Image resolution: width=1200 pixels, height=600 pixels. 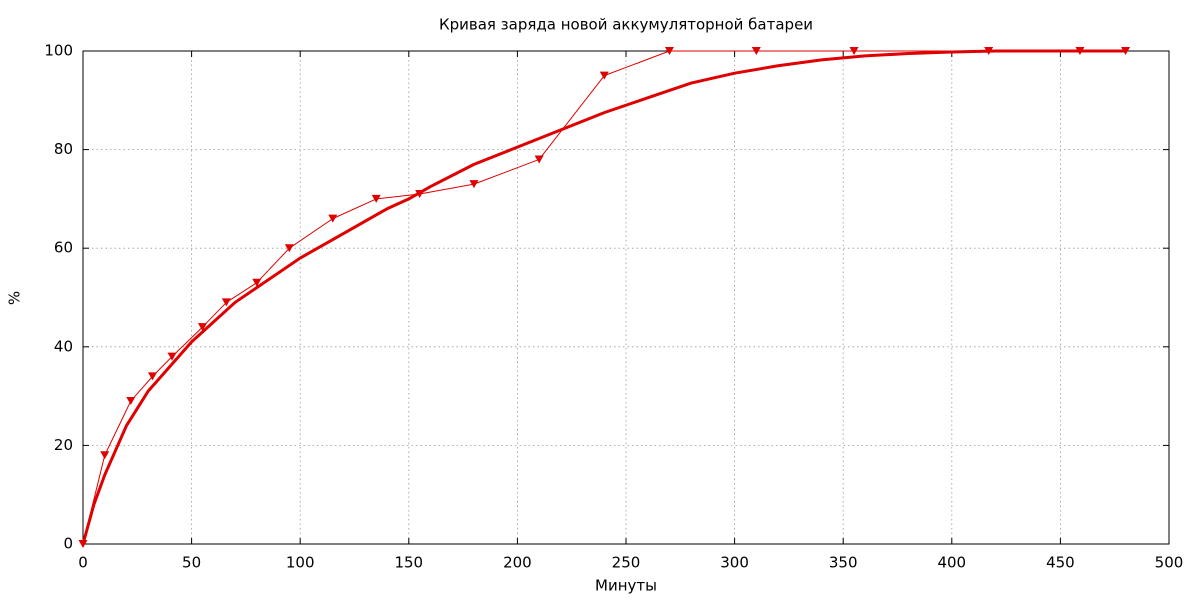 I want to click on y-tick-label: 80, so click(x=63, y=149).